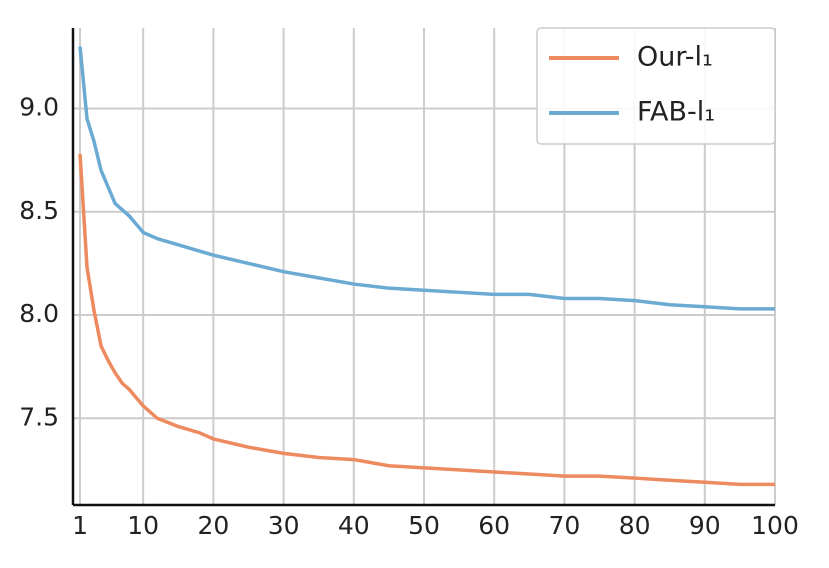 Image resolution: width=829 pixels, height=568 pixels. Describe the element at coordinates (284, 525) in the screenshot. I see `x-tick-label: 30` at that location.